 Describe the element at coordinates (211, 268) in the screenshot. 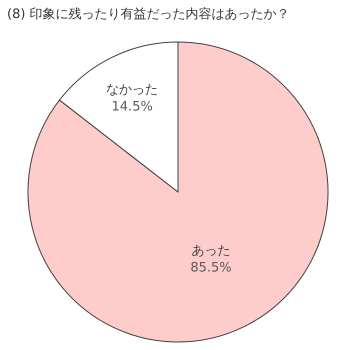

I see `data-label: 85.5%` at that location.